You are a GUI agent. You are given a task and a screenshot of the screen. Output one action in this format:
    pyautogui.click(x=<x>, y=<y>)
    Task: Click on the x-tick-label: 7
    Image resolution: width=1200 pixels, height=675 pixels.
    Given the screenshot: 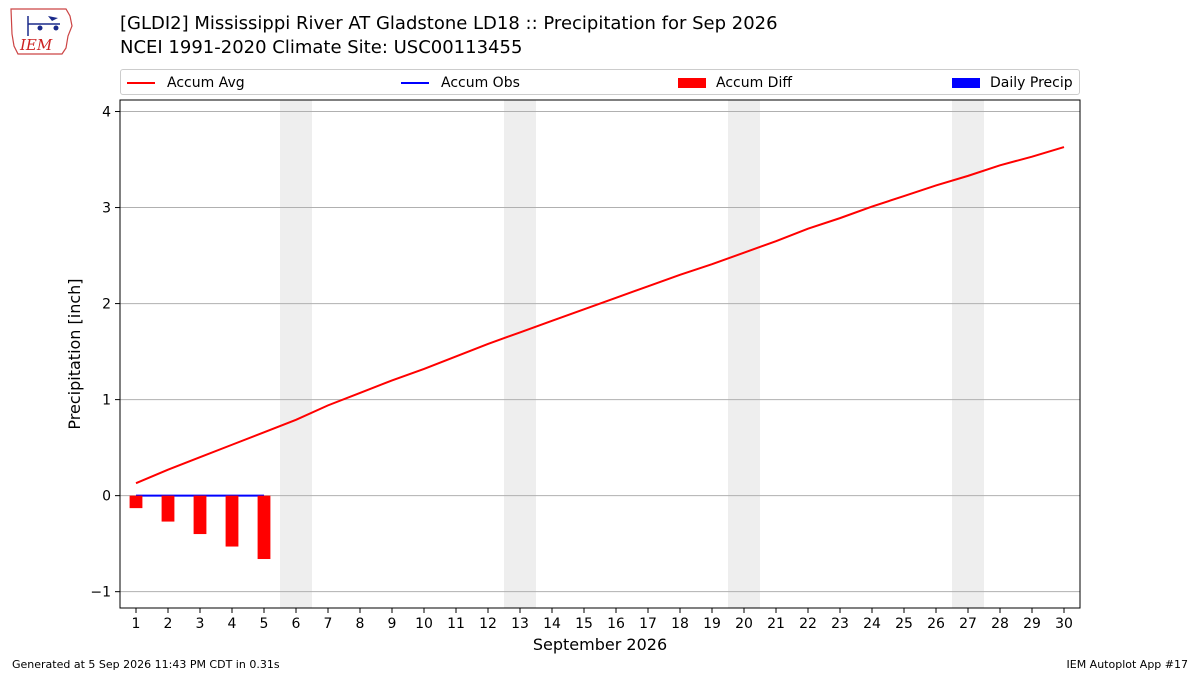 What is the action you would take?
    pyautogui.click(x=328, y=624)
    